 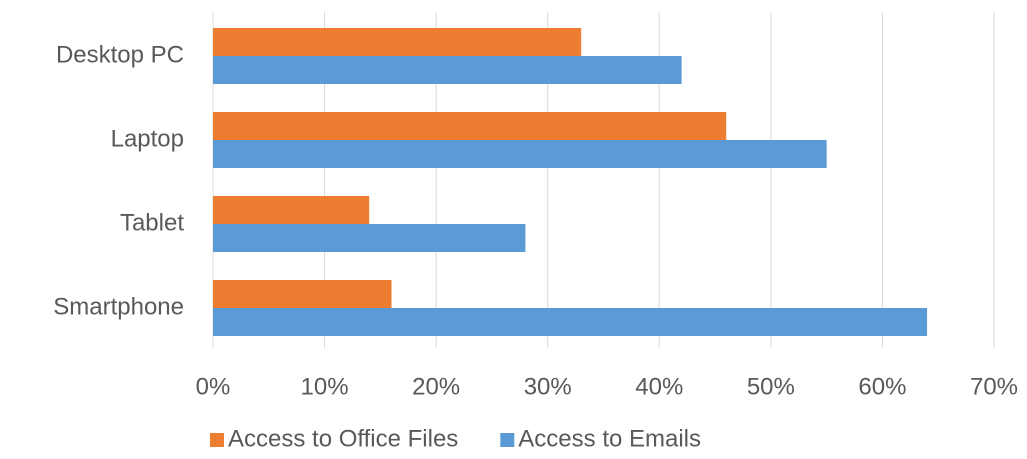 What do you see at coordinates (213, 386) in the screenshot?
I see `x-tick-label: 0%` at bounding box center [213, 386].